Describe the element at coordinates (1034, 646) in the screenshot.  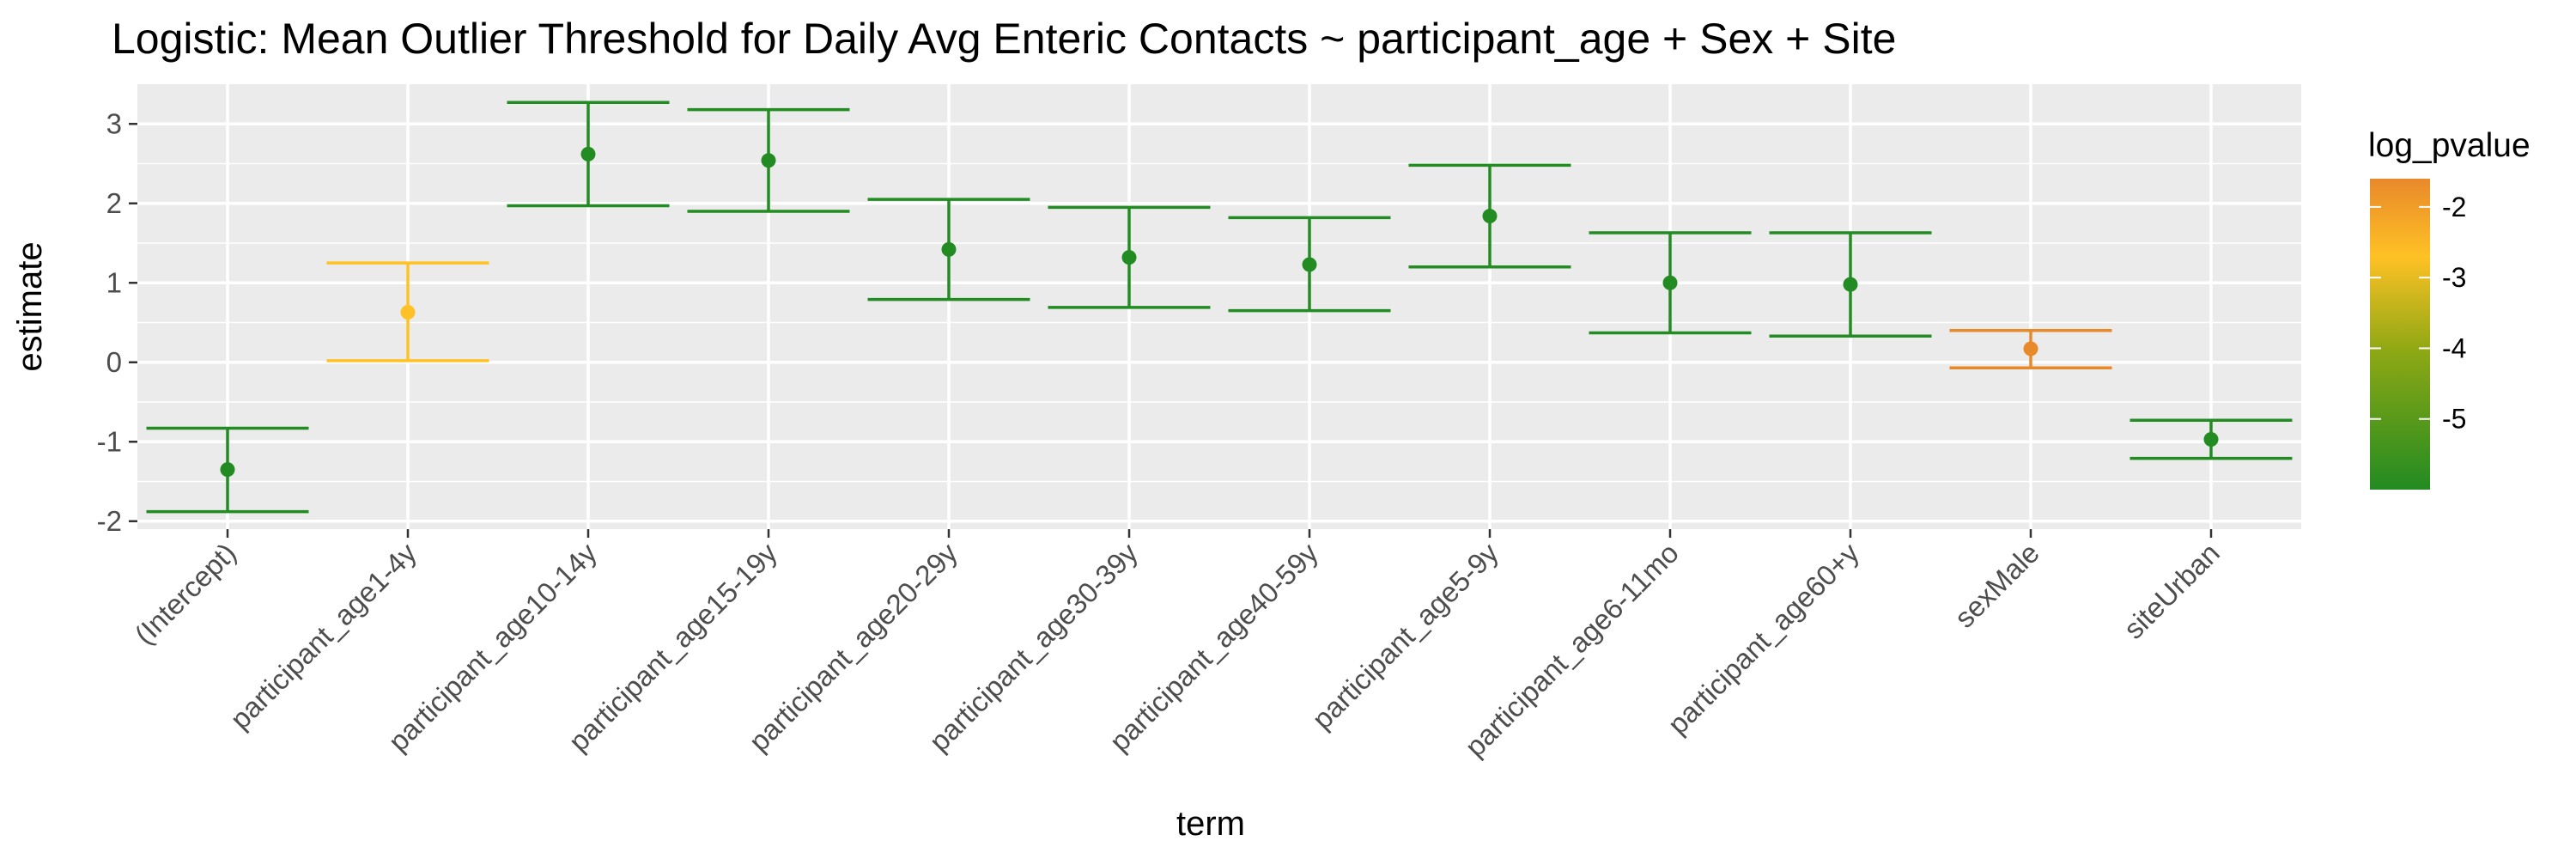
I see `x-tick-label: participant_age30-39y` at that location.